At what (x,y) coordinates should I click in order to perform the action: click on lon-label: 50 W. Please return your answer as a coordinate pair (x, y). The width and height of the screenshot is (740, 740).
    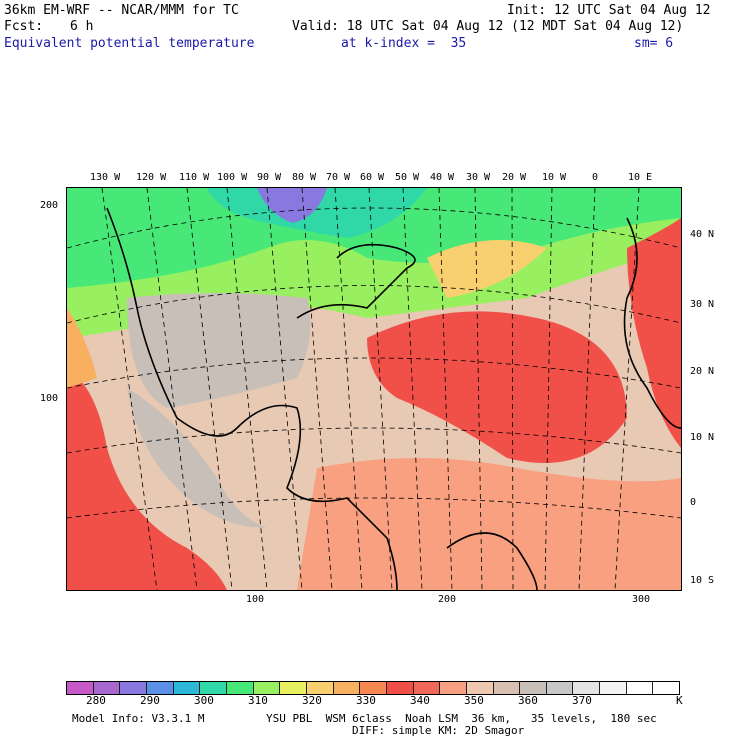
    Looking at the image, I should click on (407, 177).